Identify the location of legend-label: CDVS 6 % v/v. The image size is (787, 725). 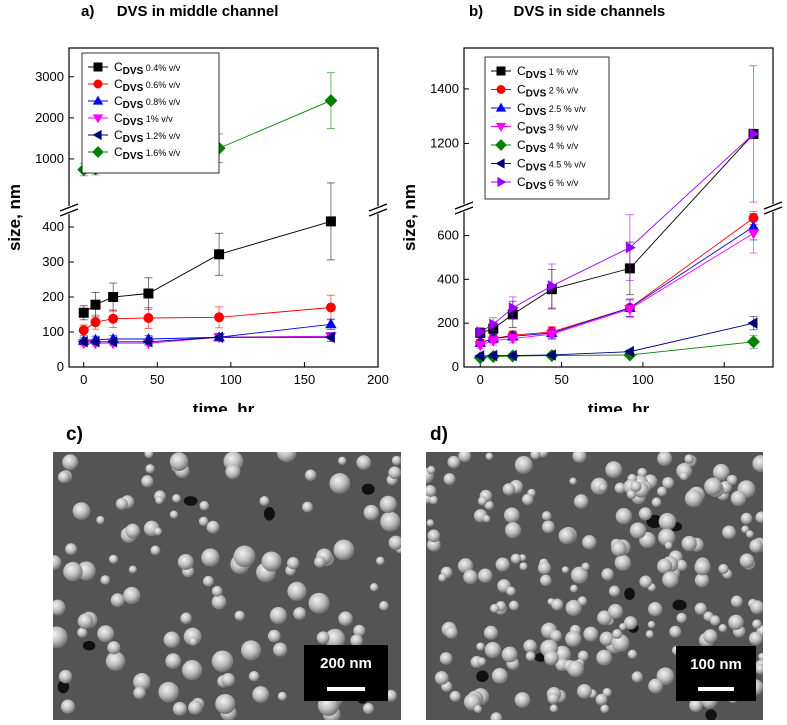
(548, 183).